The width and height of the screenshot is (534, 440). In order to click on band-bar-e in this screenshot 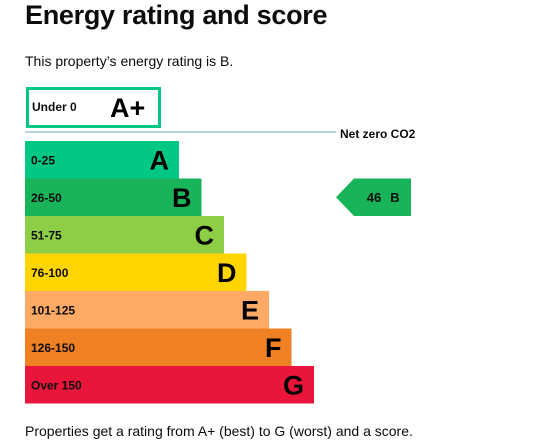, I will do `click(147, 310)`.